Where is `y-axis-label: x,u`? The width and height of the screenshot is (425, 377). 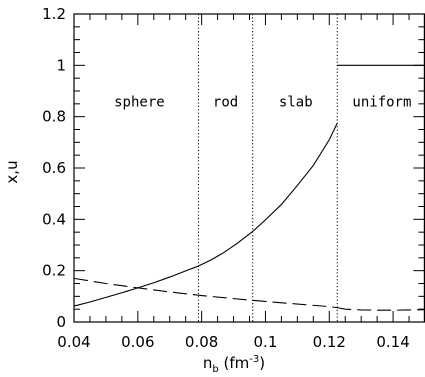 y-axis-label: x,u is located at coordinates (12, 171).